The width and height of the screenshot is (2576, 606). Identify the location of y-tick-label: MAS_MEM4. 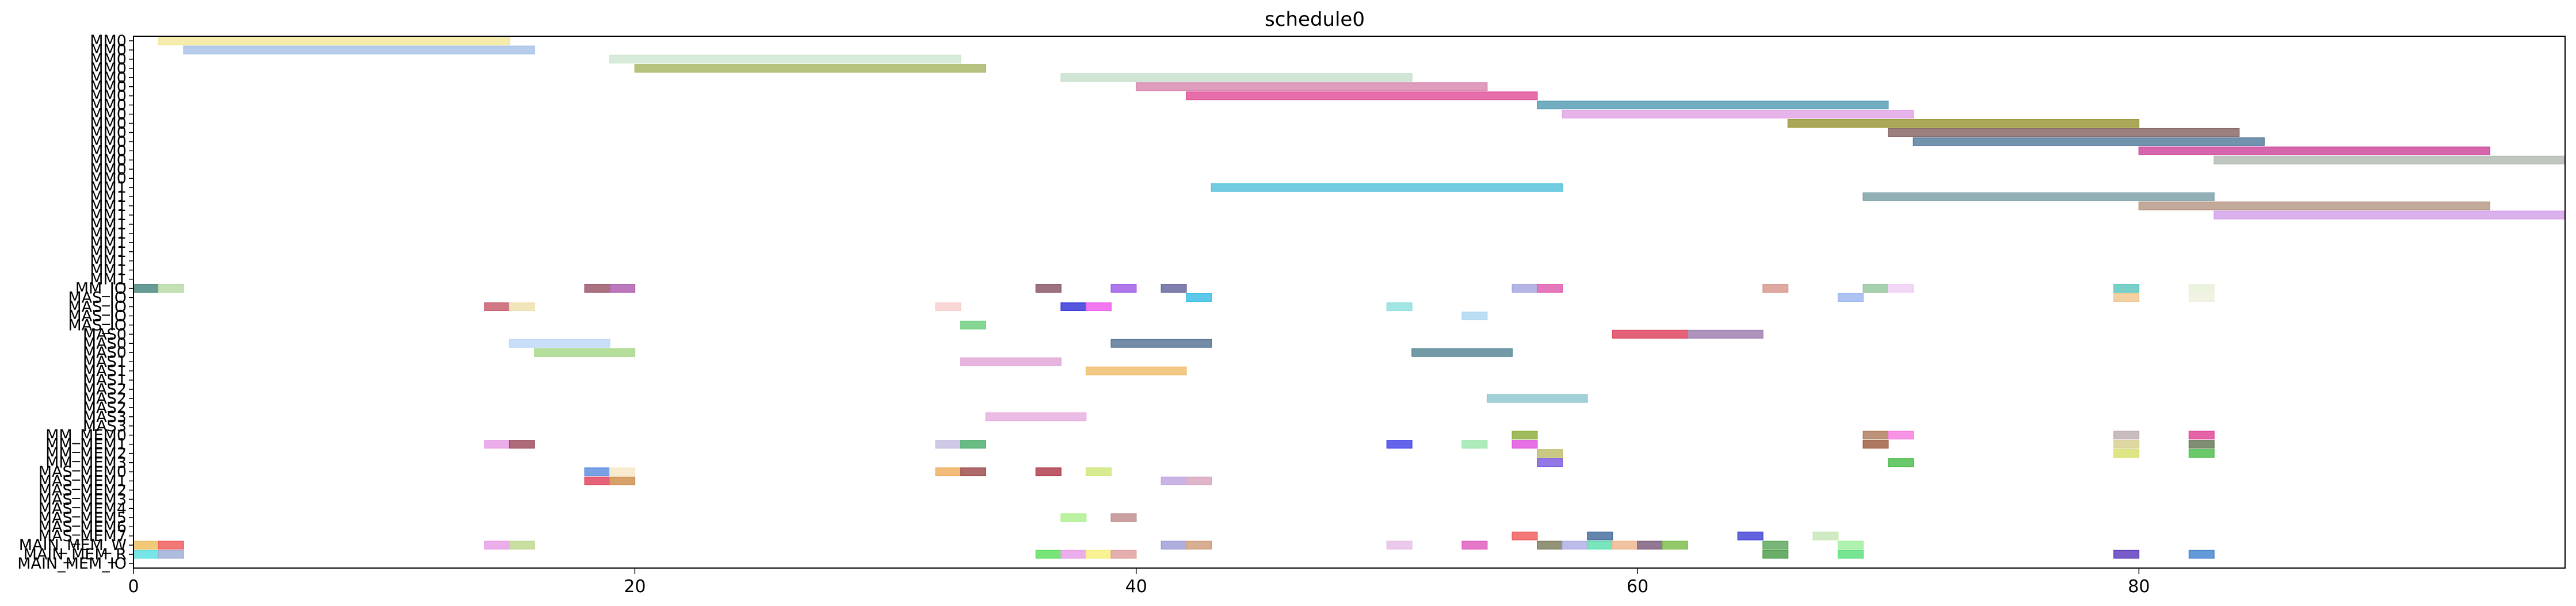
(83, 508).